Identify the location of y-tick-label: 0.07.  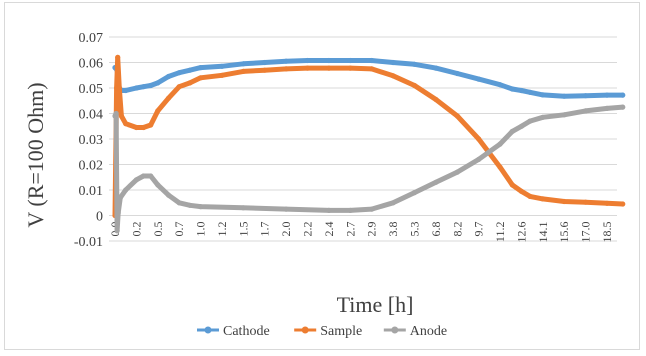
(91, 38).